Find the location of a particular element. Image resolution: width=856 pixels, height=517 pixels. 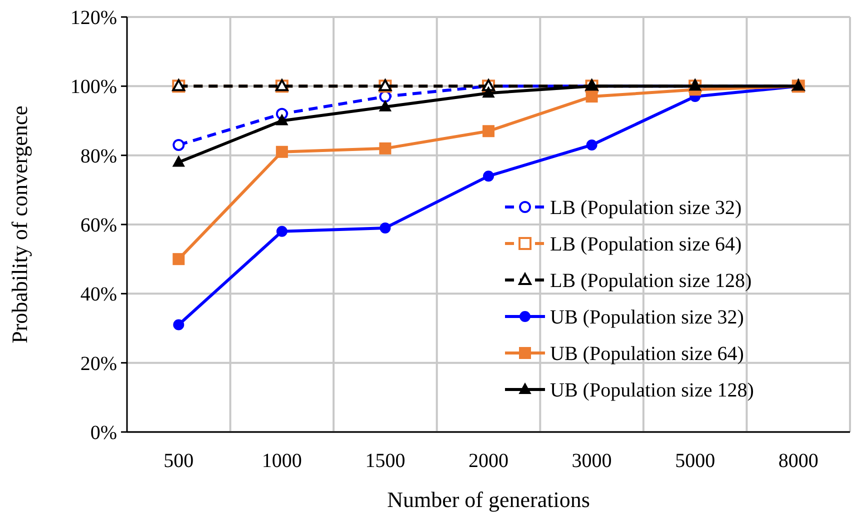

x-tick-label: 2000 is located at coordinates (488, 461).